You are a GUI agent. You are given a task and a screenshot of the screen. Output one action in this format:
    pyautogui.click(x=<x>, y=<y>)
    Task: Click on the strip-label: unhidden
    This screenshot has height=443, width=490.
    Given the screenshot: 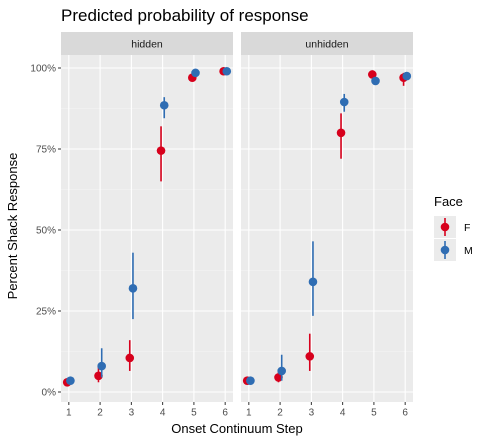 What is the action you would take?
    pyautogui.click(x=326, y=45)
    